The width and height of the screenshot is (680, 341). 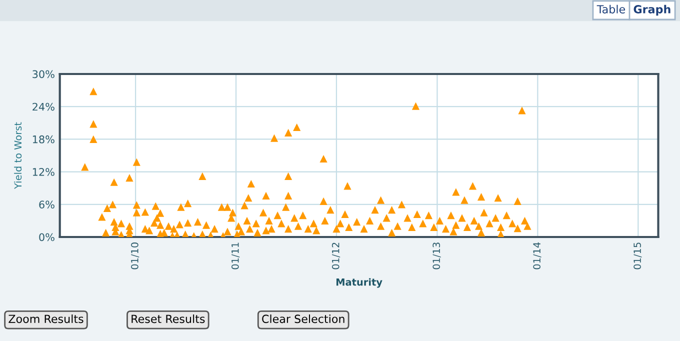 I want to click on y-tick-label: 6%, so click(x=46, y=204).